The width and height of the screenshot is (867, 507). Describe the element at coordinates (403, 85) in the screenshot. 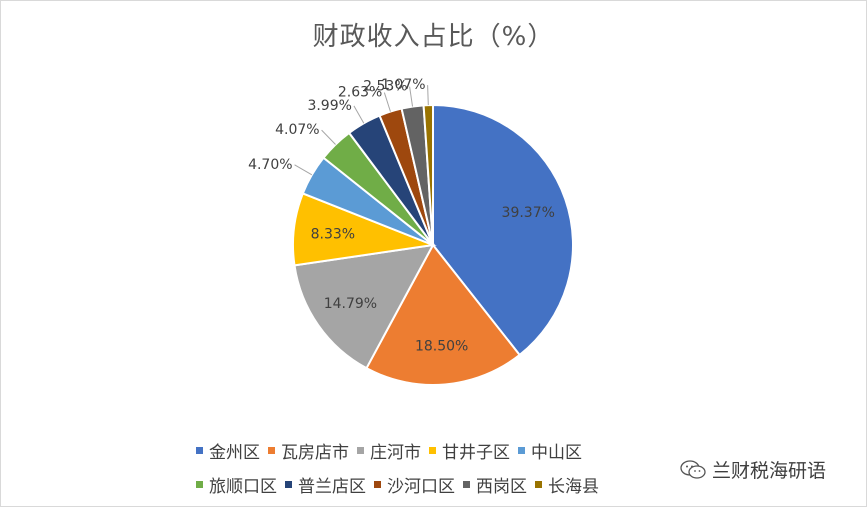

I see `data-label-10: 1.07%` at that location.